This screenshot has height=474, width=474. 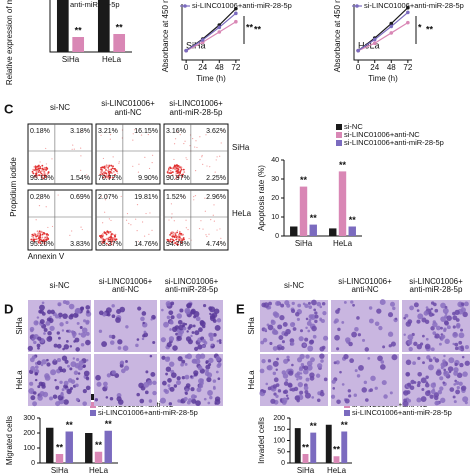 I want to click on flow-plot, so click(x=128, y=220).